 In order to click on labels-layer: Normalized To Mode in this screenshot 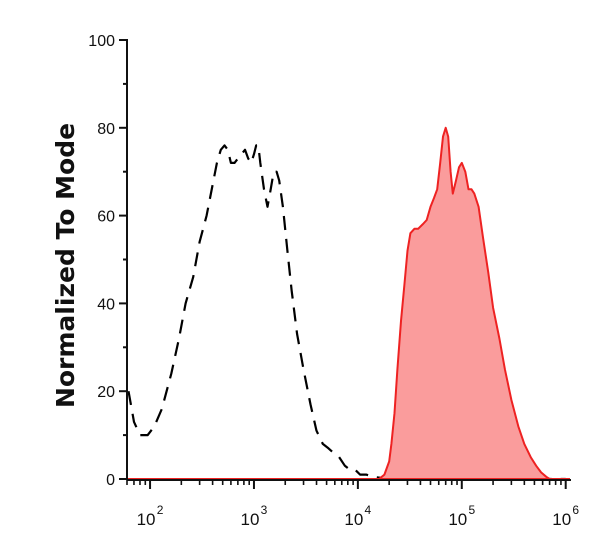, I will do `click(65, 265)`.